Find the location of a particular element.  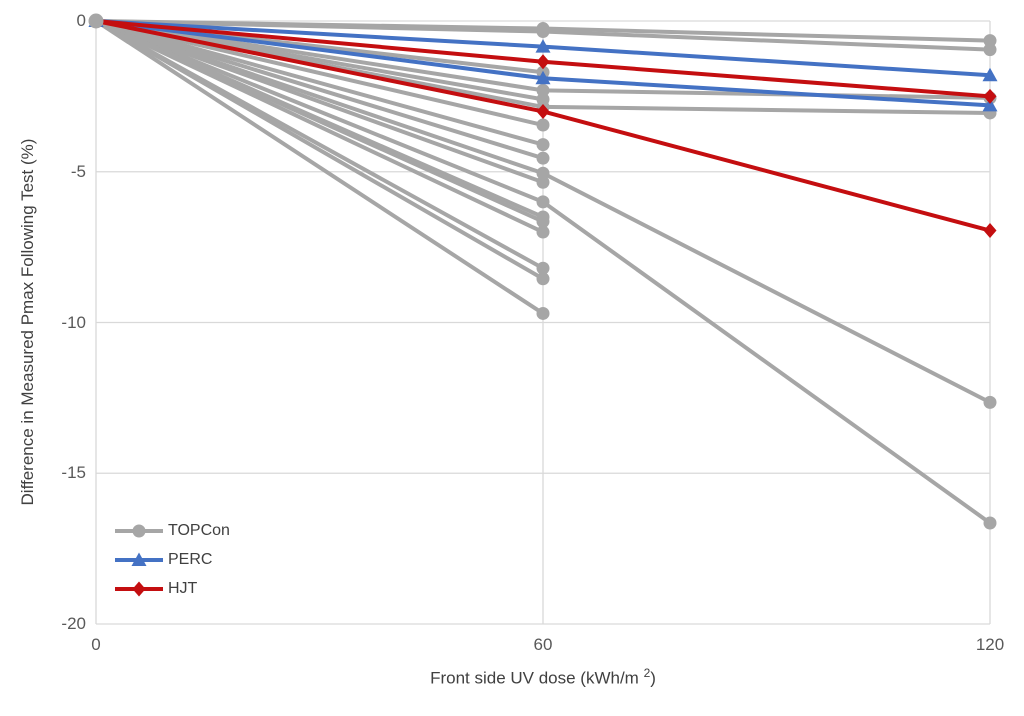

legend-swatch-circle-icon is located at coordinates (139, 531).